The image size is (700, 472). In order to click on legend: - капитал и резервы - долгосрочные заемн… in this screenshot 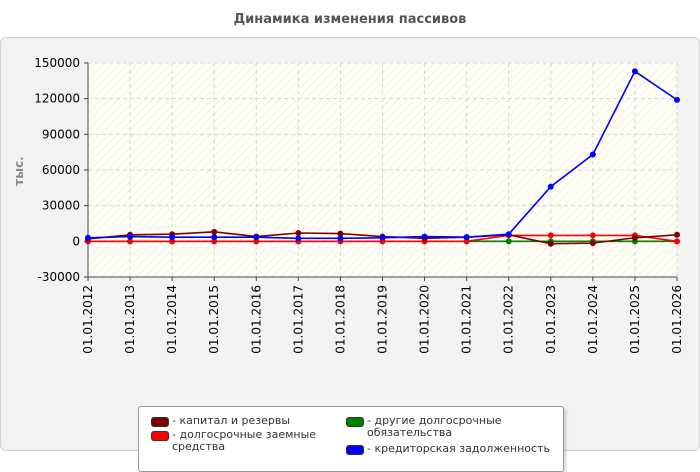, I will do `click(351, 439)`.